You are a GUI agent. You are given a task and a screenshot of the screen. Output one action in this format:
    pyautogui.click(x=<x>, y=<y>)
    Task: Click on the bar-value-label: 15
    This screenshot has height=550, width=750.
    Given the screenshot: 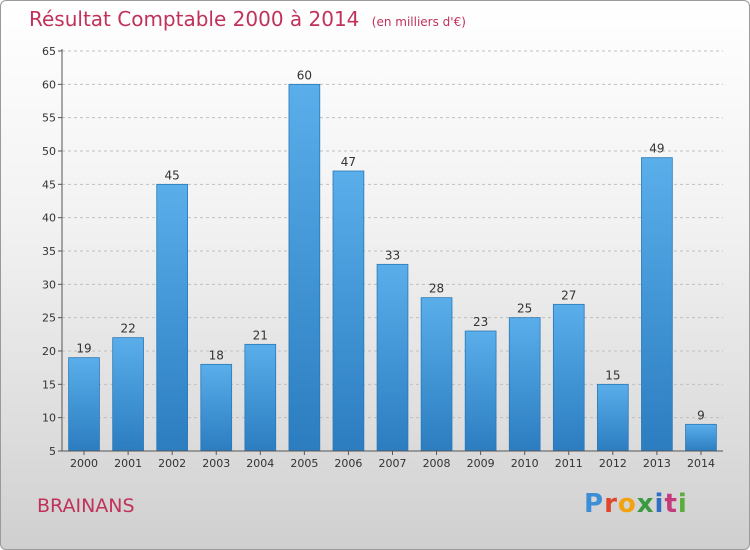 What is the action you would take?
    pyautogui.click(x=612, y=375)
    